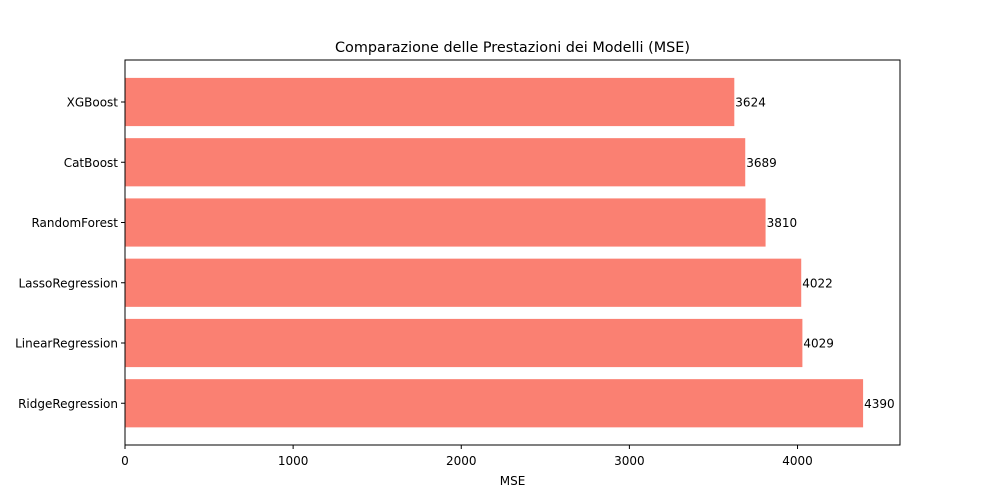 This screenshot has width=1000, height=504. I want to click on bar-value-label: 4029, so click(818, 344).